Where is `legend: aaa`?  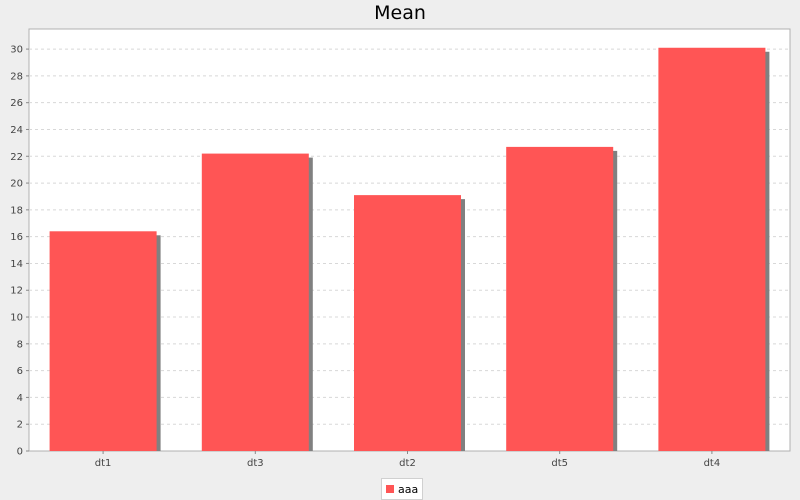 legend: aaa is located at coordinates (402, 489).